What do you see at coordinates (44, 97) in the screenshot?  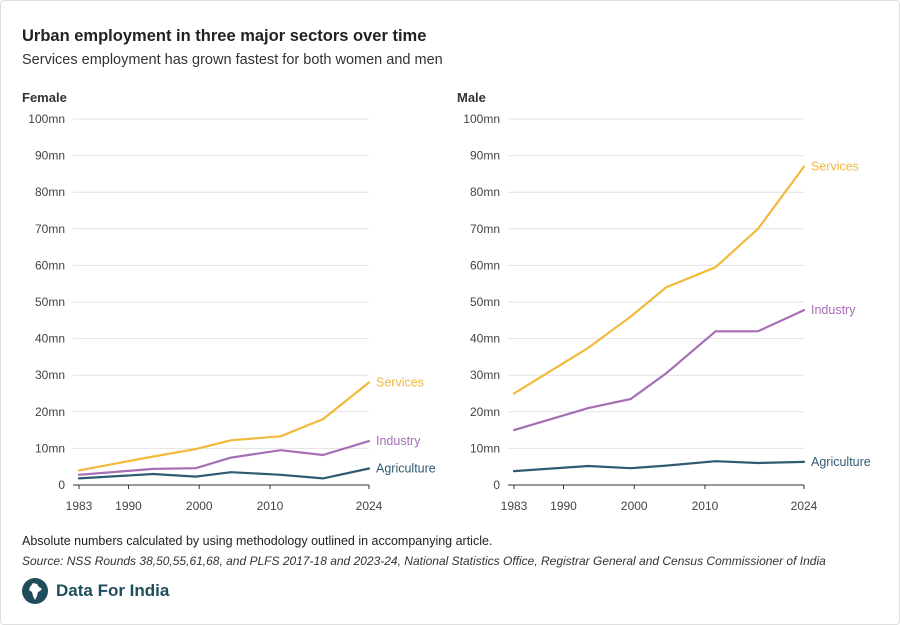 I see `panel-title: Female` at bounding box center [44, 97].